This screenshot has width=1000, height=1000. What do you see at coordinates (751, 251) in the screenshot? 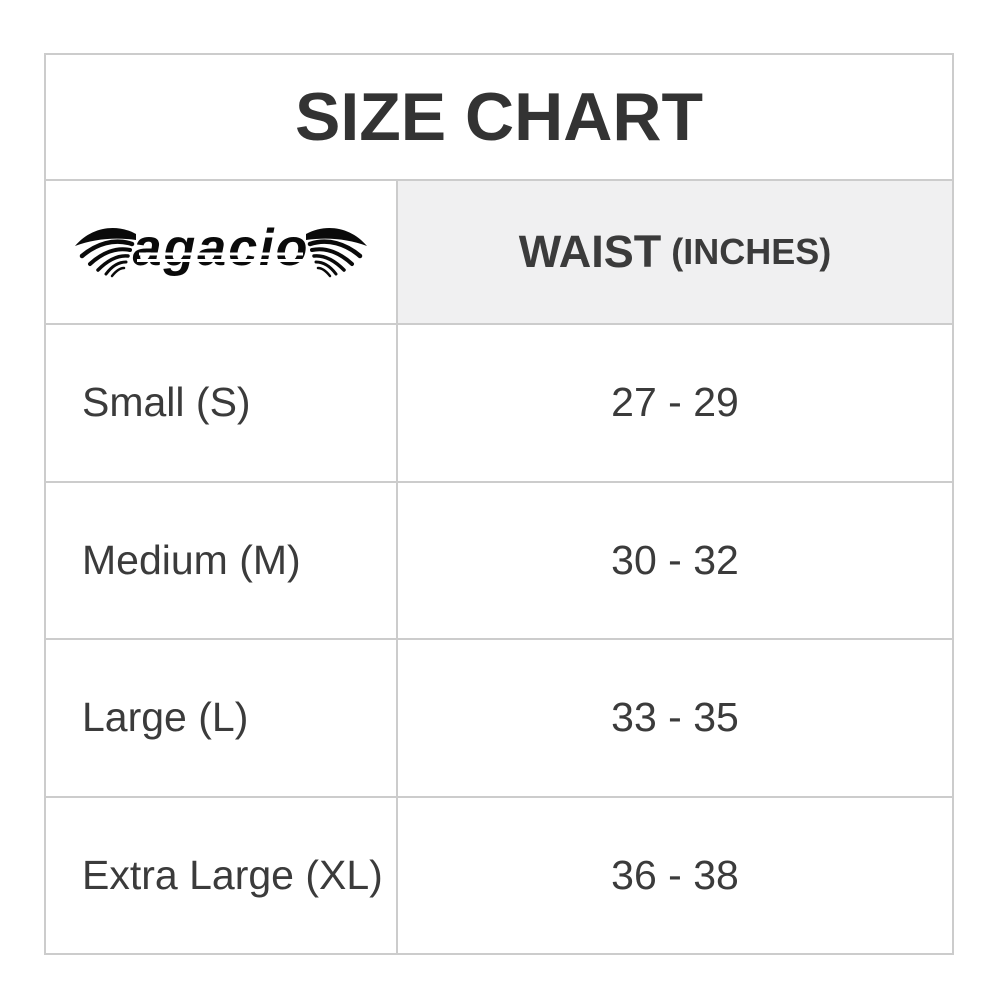
I see `waist-header-unit: (INCHES)` at bounding box center [751, 251].